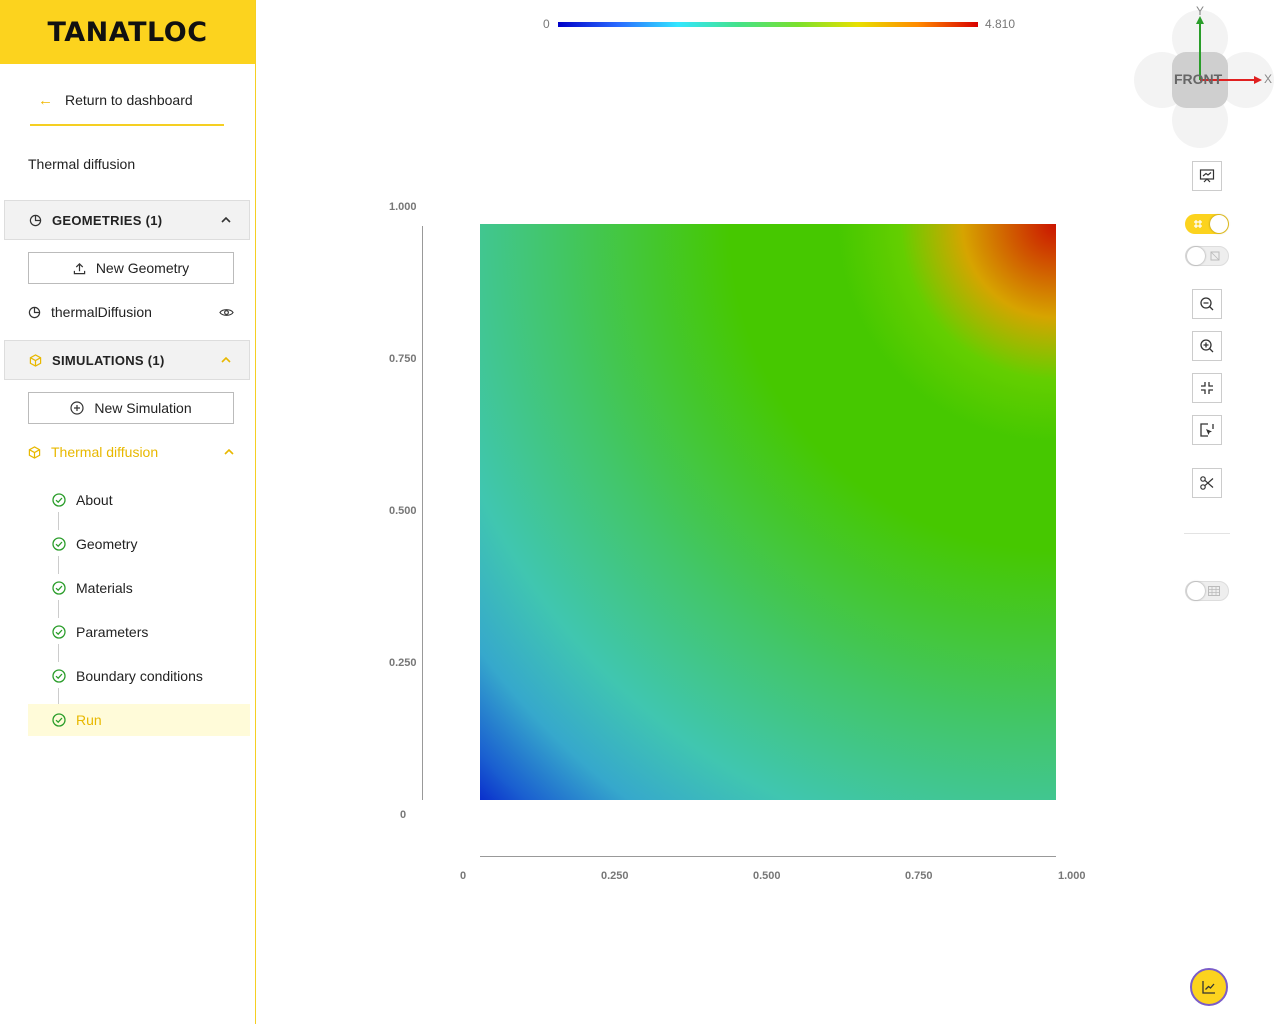  I want to click on plus-circle-icon, so click(77, 408).